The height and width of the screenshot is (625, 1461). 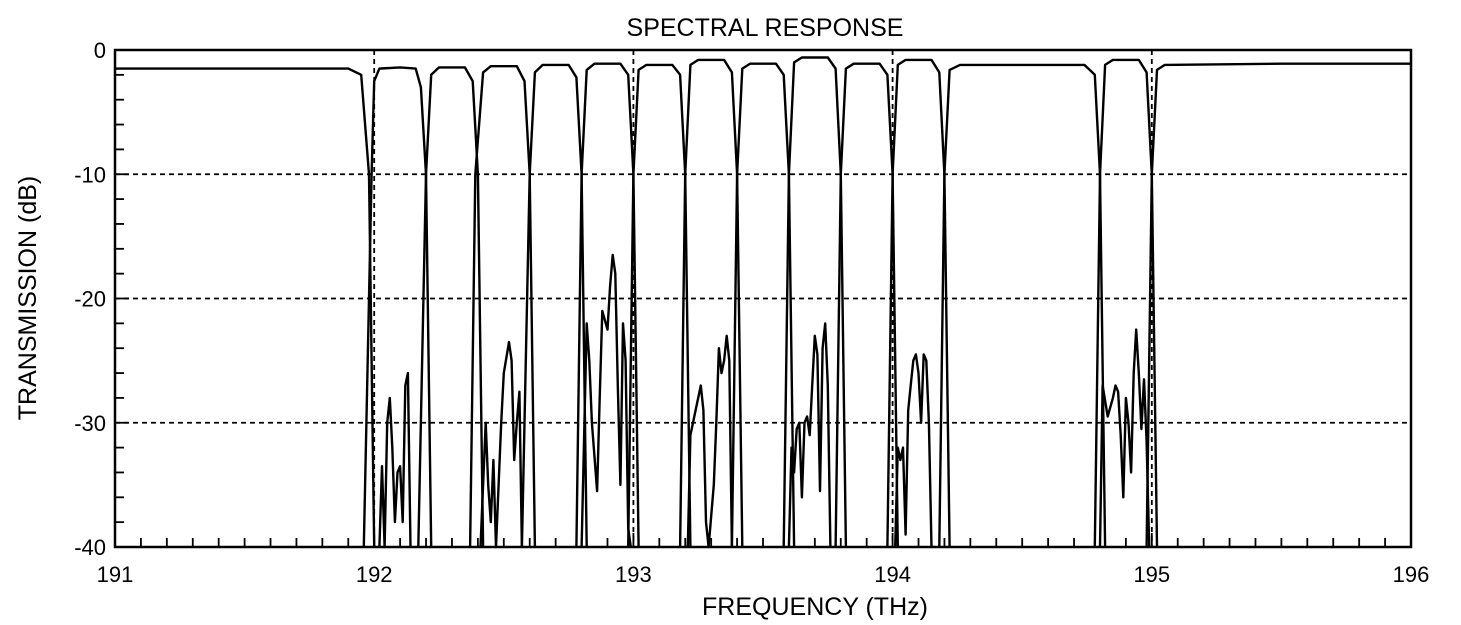 What do you see at coordinates (892, 574) in the screenshot?
I see `x-tick-label: 194` at bounding box center [892, 574].